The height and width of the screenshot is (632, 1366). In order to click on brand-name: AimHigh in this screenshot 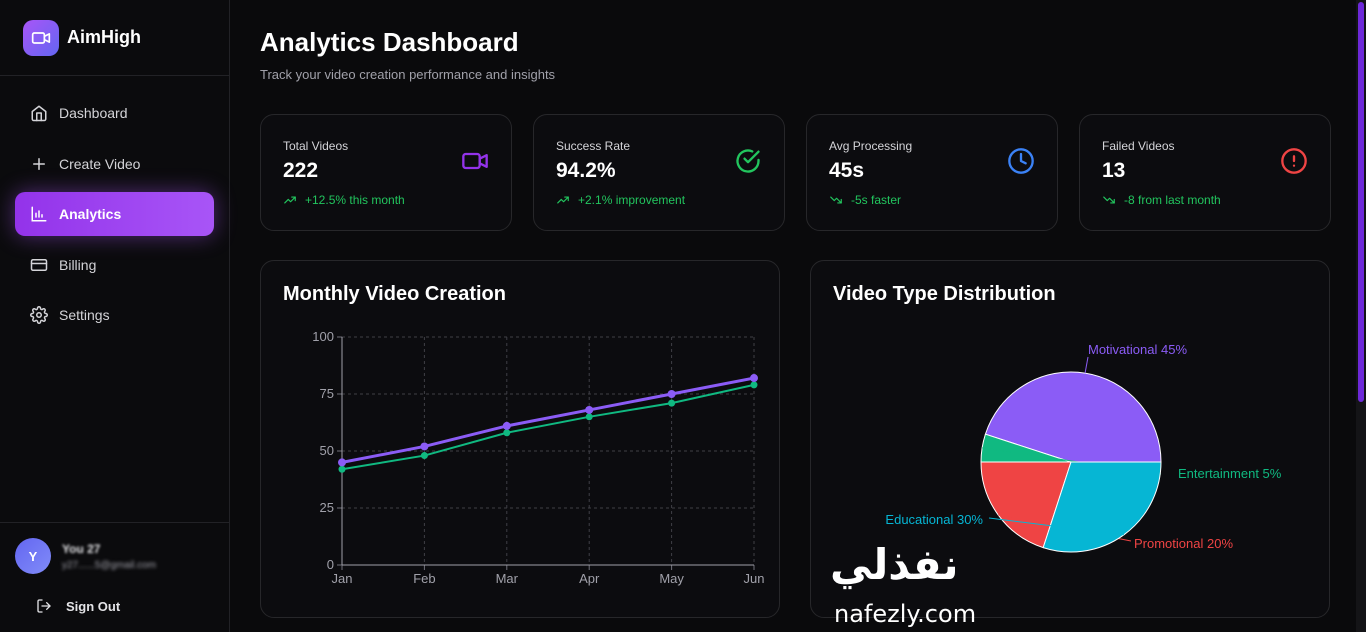, I will do `click(104, 37)`.